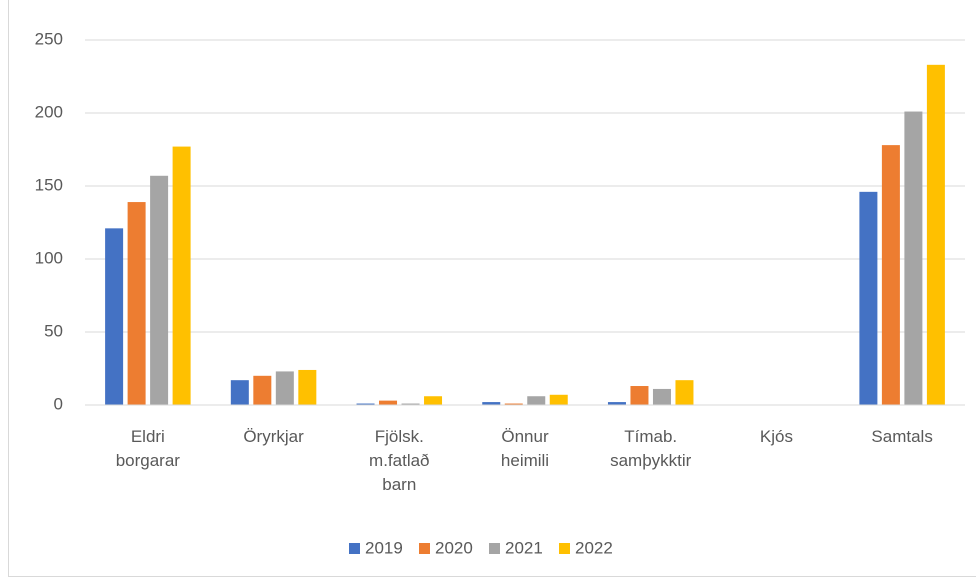  I want to click on x-tick-label: Tímab. samþykktir, so click(651, 448).